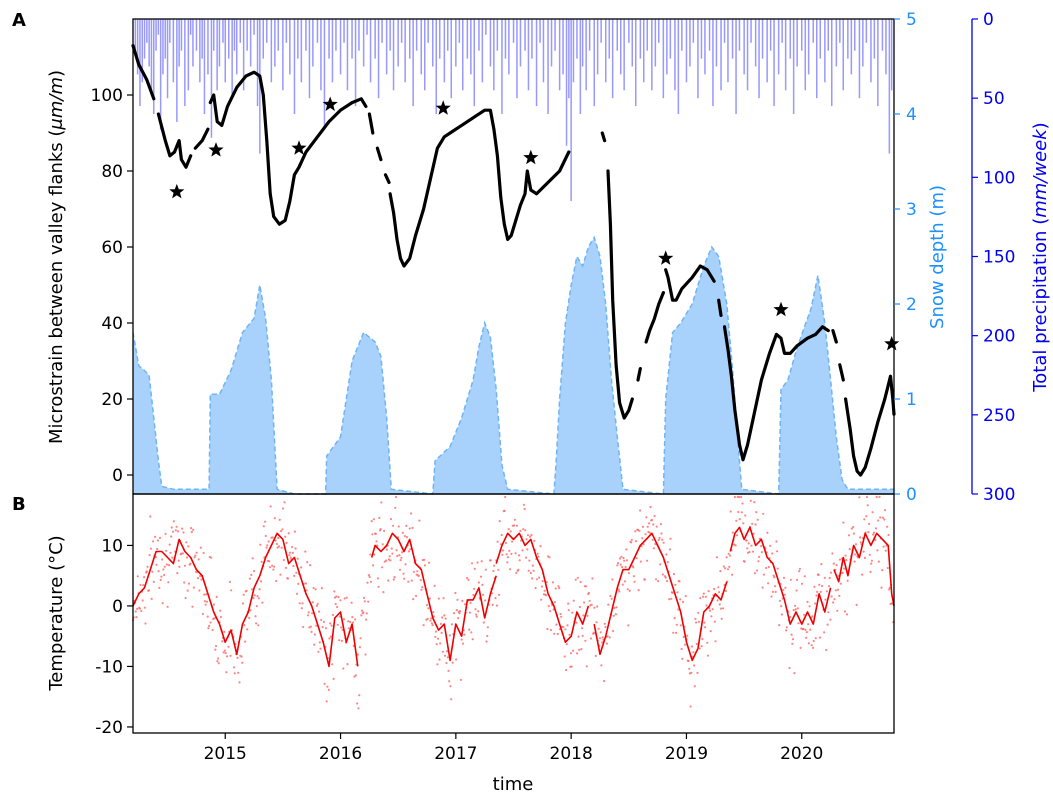 The image size is (1053, 796). Describe the element at coordinates (542, 587) in the screenshot. I see `temperature-line-segment` at that location.